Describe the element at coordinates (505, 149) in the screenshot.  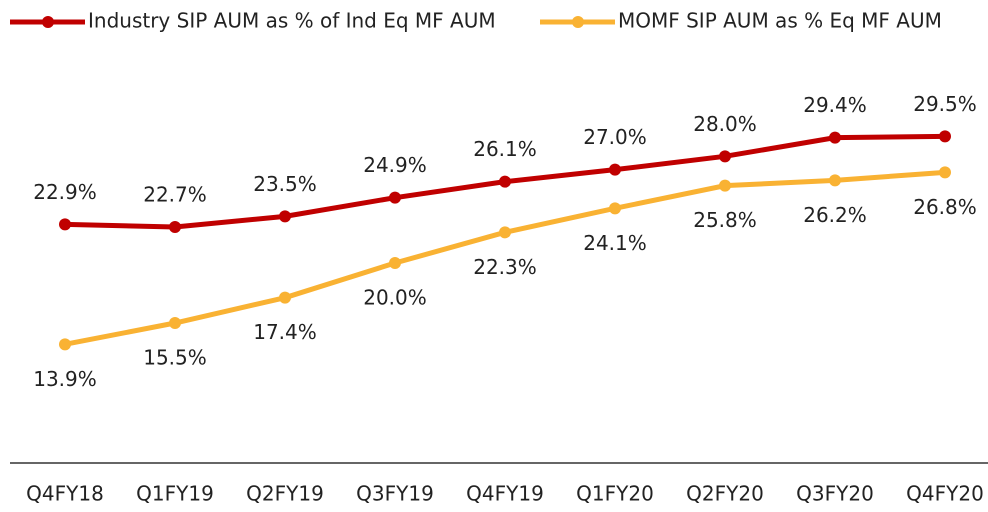
I see `data-label: 26.1%` at that location.